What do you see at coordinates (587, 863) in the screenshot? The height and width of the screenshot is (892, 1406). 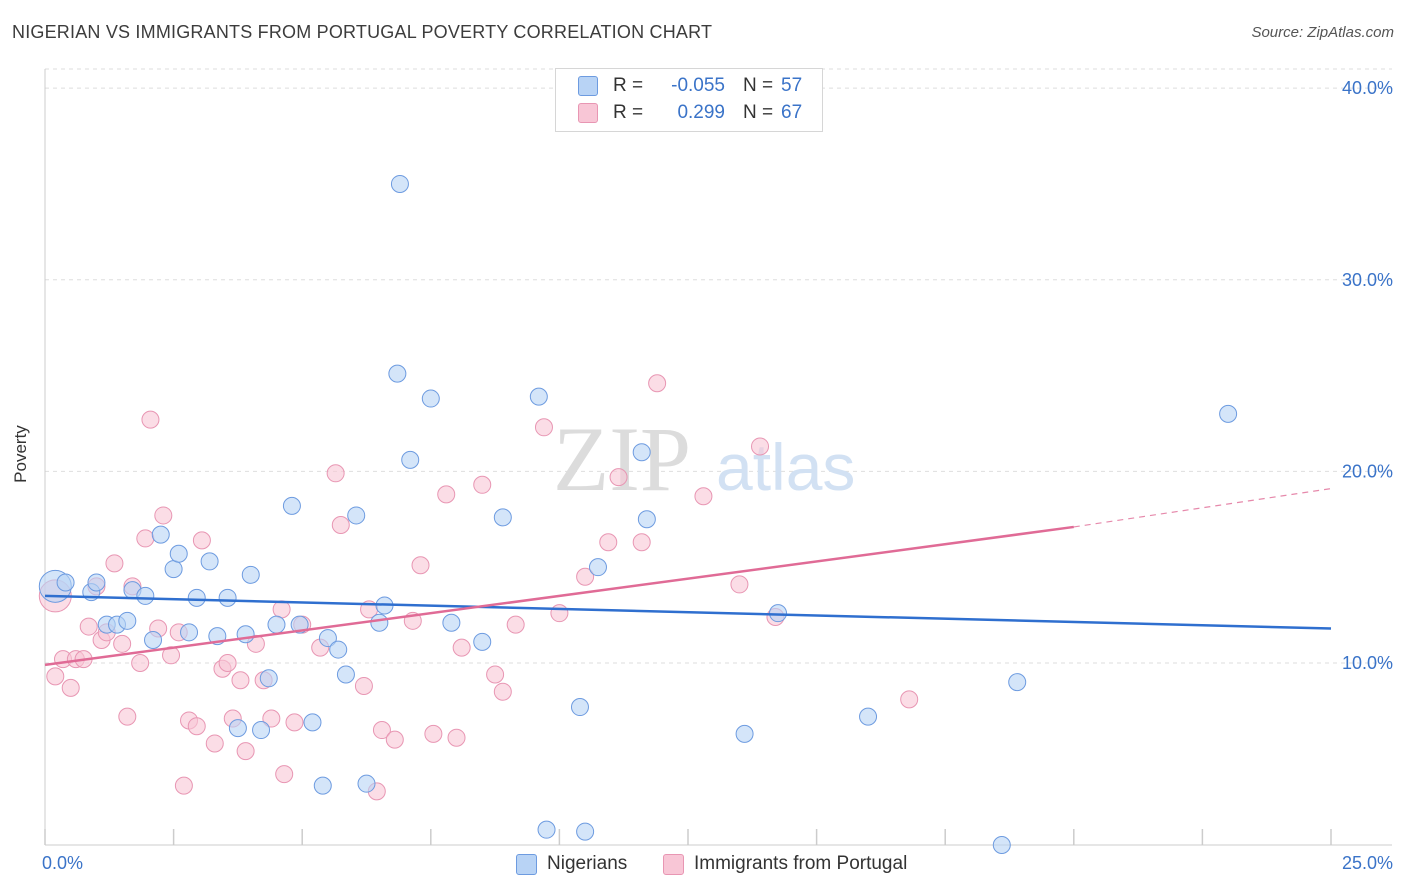 I see `series-legend-label-nigerians: Nigerians` at bounding box center [587, 863].